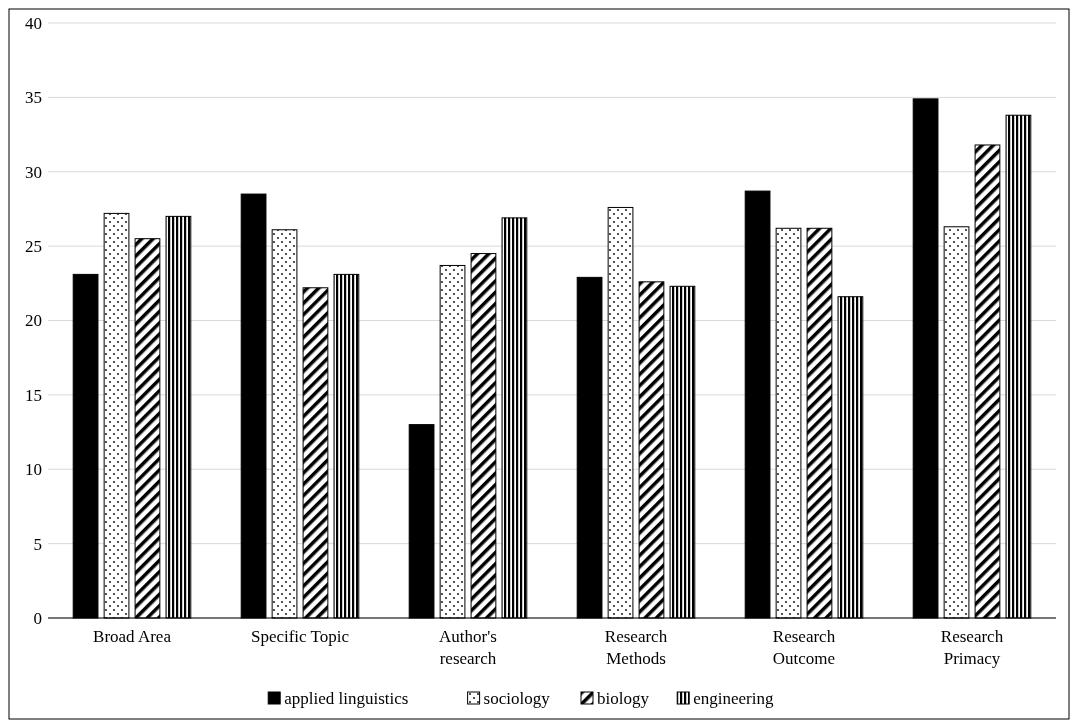  What do you see at coordinates (33, 23) in the screenshot?
I see `y-tick-label: 40` at bounding box center [33, 23].